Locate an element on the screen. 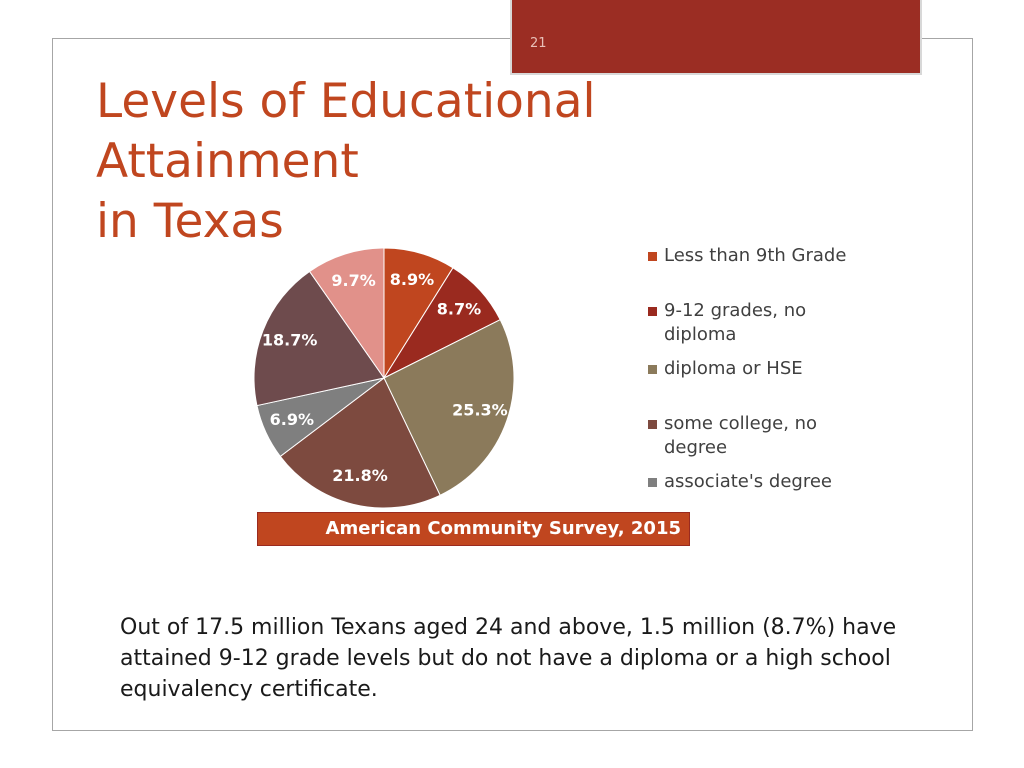 The width and height of the screenshot is (1024, 768). legend-label: 9-12 grades, no diploma is located at coordinates (735, 322).